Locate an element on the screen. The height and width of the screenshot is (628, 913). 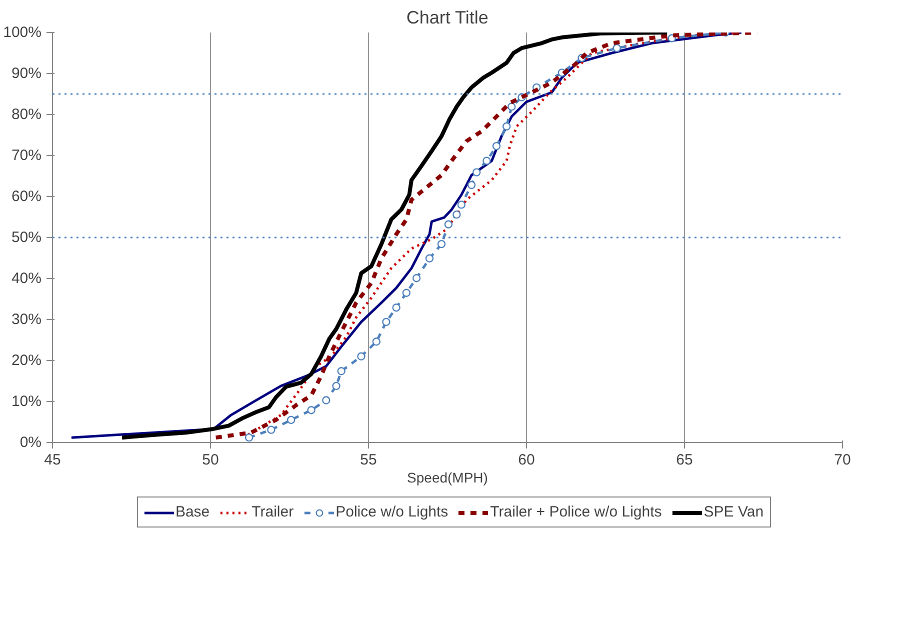
legend-label: SPE Van is located at coordinates (734, 512).